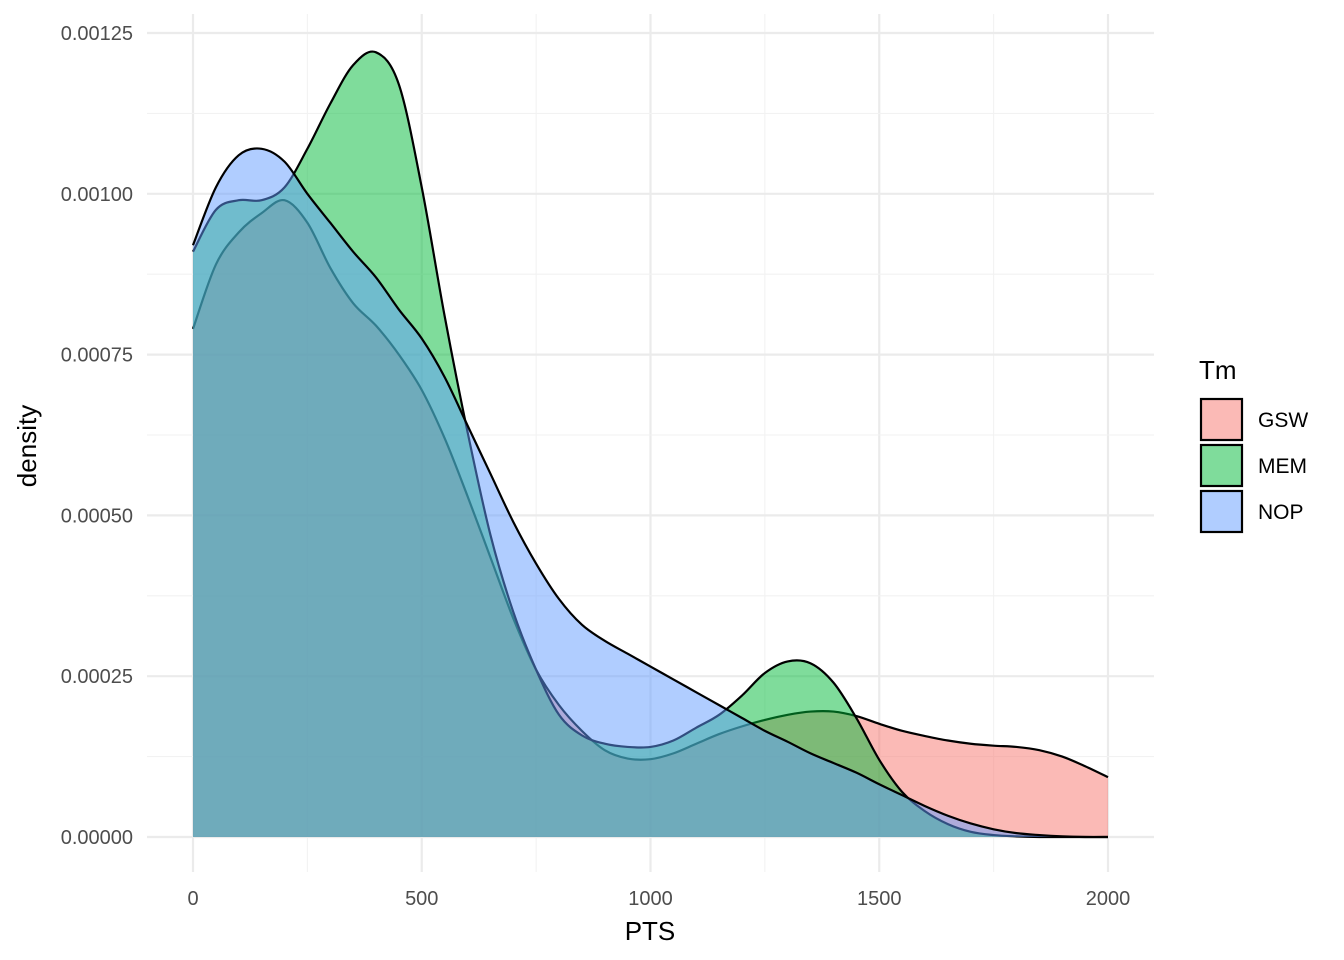  I want to click on y-tick-label: 0.00025, so click(97, 677).